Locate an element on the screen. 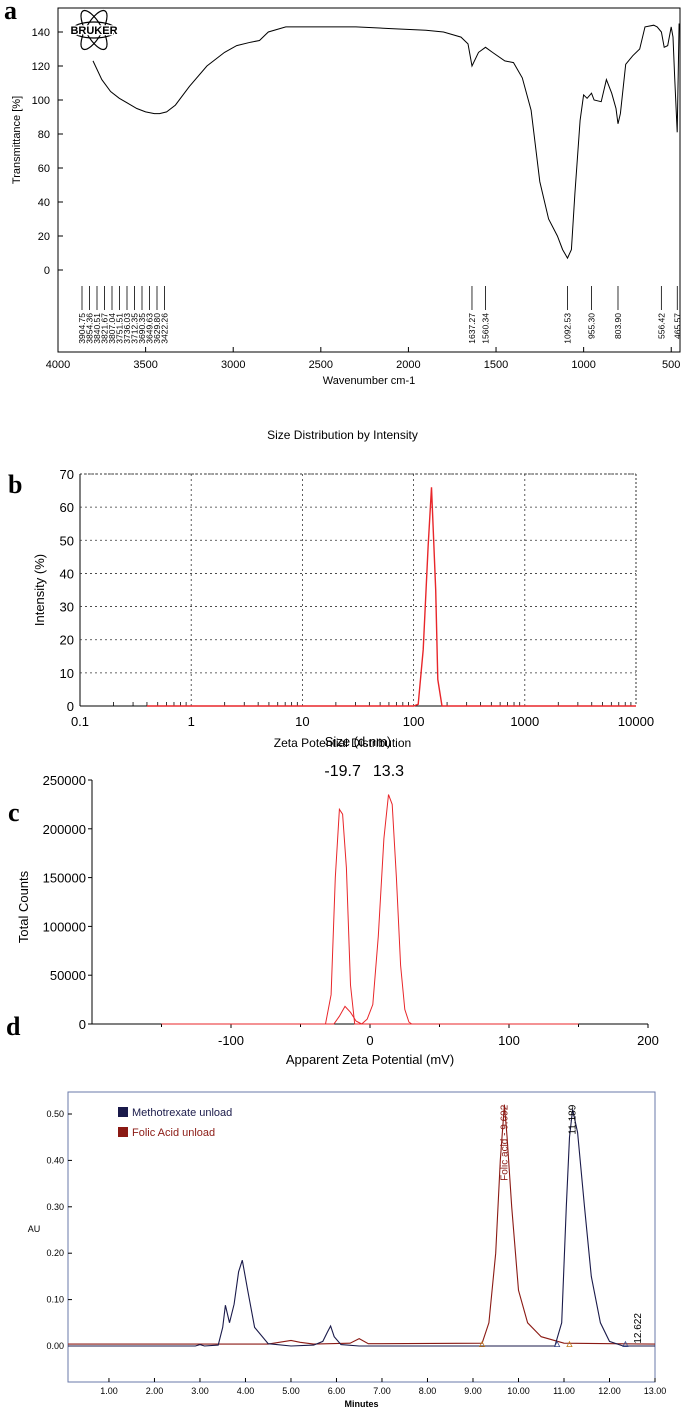 Image resolution: width=685 pixels, height=1418 pixels. y-axis-label-a: Transmittance [%] is located at coordinates (17, 140).